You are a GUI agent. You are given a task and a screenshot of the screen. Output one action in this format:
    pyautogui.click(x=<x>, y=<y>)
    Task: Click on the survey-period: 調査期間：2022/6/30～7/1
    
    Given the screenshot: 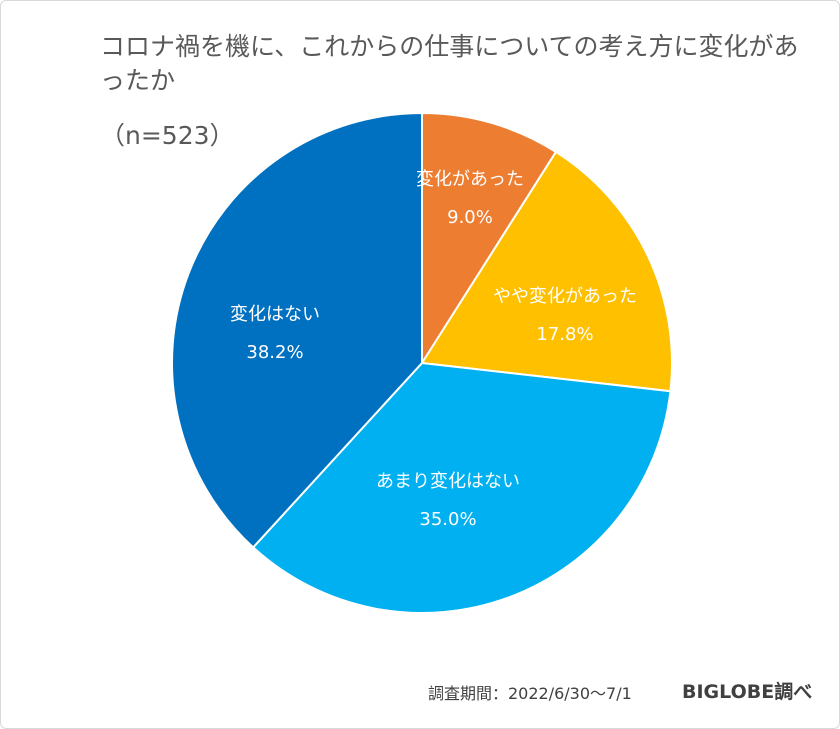 What is the action you would take?
    pyautogui.click(x=530, y=693)
    